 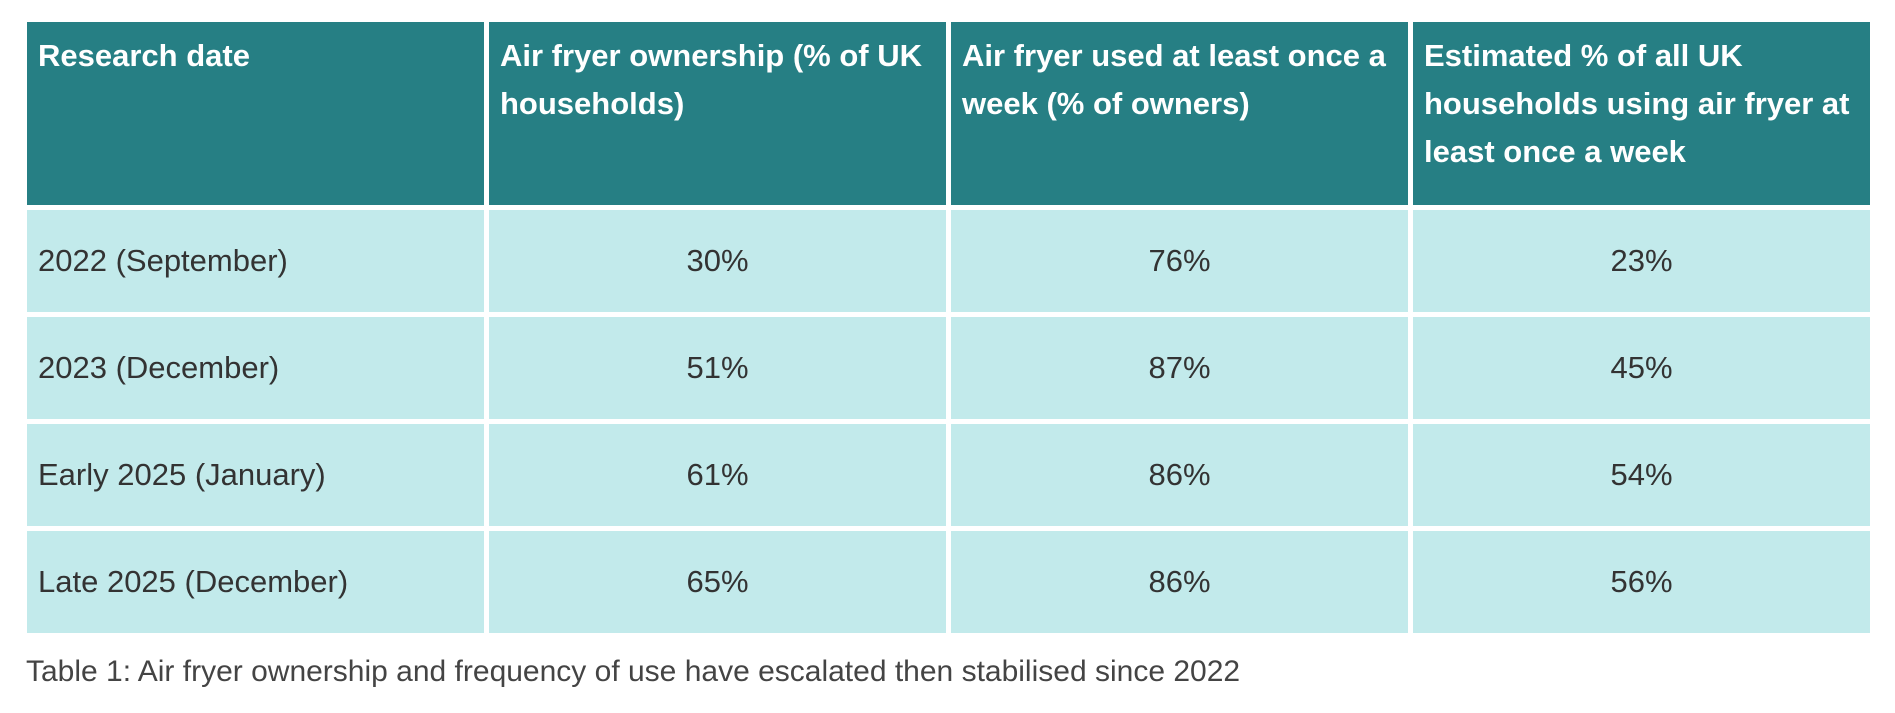 I want to click on body-cell: Late 2025 (December), so click(x=255, y=582).